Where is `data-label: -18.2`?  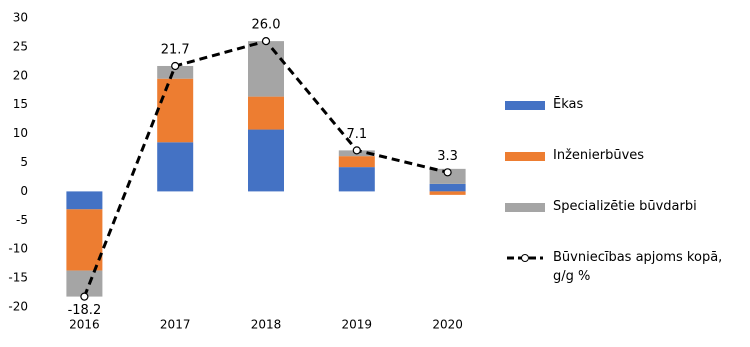 data-label: -18.2 is located at coordinates (85, 310).